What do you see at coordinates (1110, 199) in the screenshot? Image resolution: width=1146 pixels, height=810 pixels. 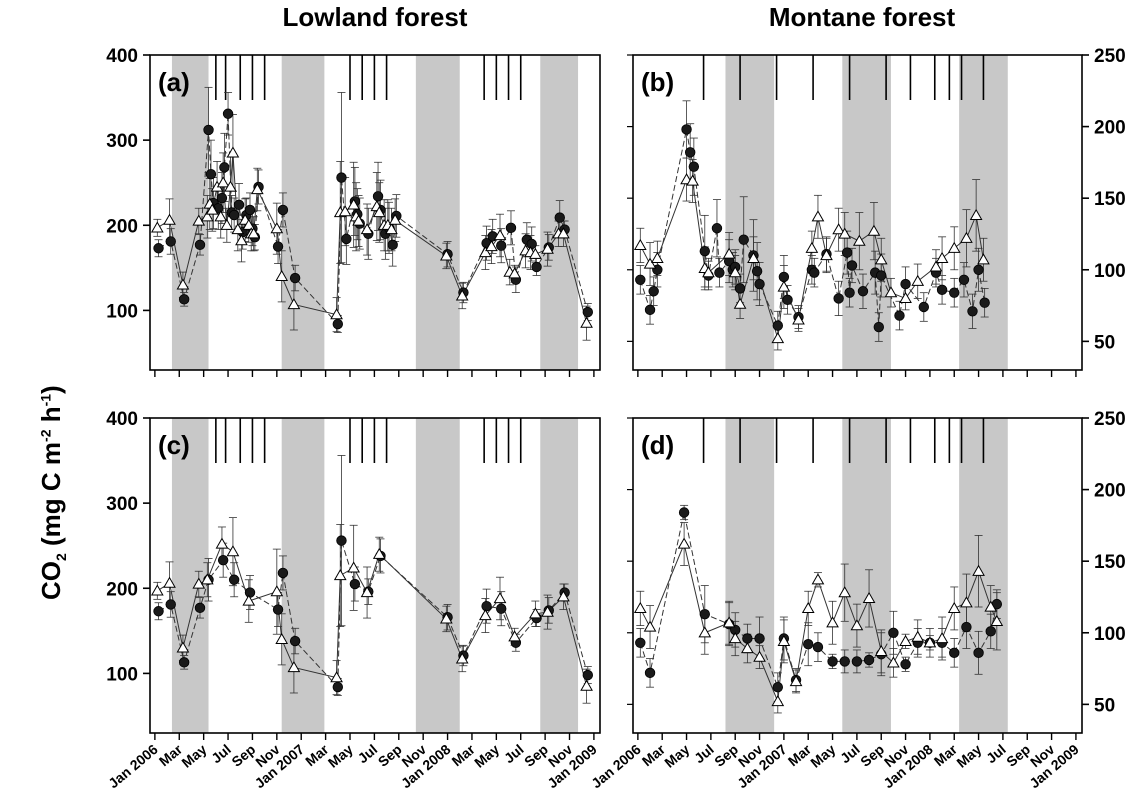 I see `y-tick-label: 150` at bounding box center [1110, 199].